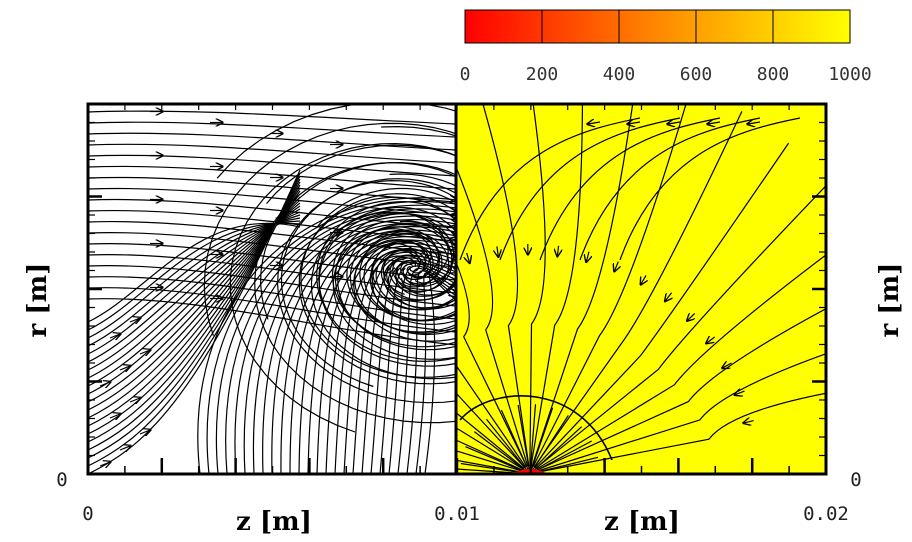 Image resolution: width=912 pixels, height=542 pixels. I want to click on colorbar-tick-label: 0, so click(465, 74).